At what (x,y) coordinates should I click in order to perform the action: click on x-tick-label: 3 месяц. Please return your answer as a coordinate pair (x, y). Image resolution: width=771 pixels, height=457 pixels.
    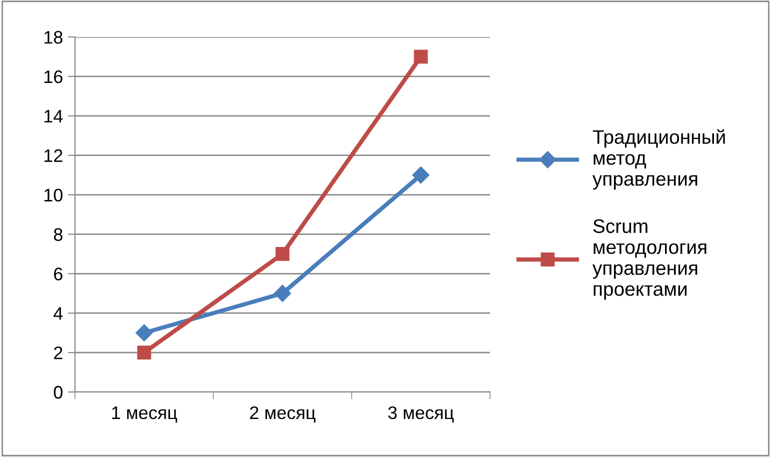
    Looking at the image, I should click on (421, 414).